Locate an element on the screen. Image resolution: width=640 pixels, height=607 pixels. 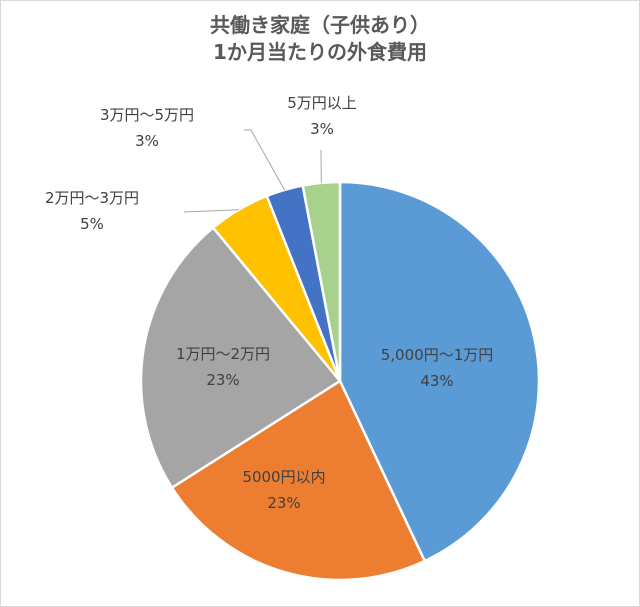
slice-category-label: 2万円～3万円 is located at coordinates (92, 198).